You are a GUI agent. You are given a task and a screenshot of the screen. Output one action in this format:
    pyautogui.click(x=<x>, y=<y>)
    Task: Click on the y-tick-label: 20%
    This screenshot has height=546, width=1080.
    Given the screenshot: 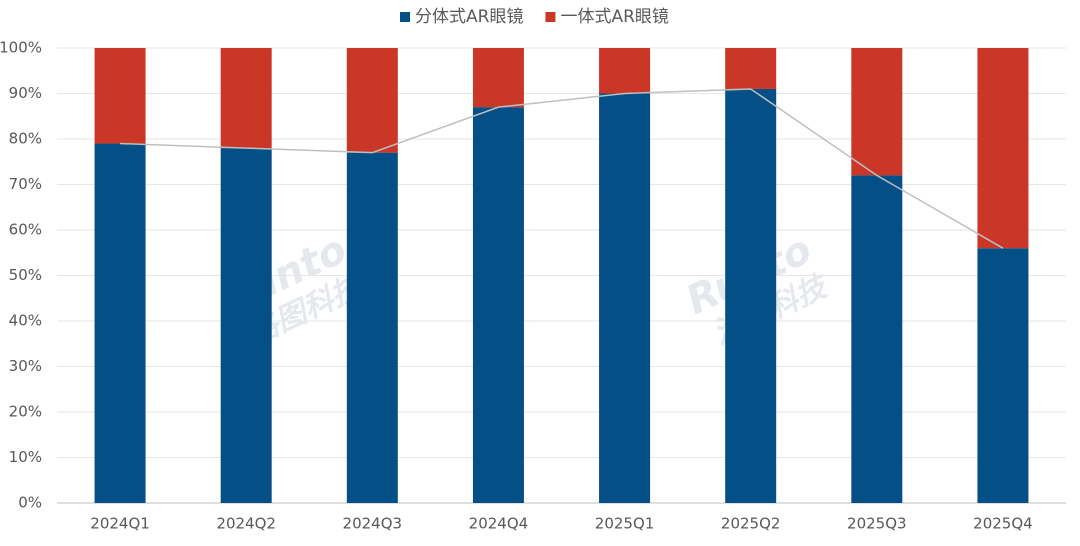 What is the action you would take?
    pyautogui.click(x=25, y=412)
    